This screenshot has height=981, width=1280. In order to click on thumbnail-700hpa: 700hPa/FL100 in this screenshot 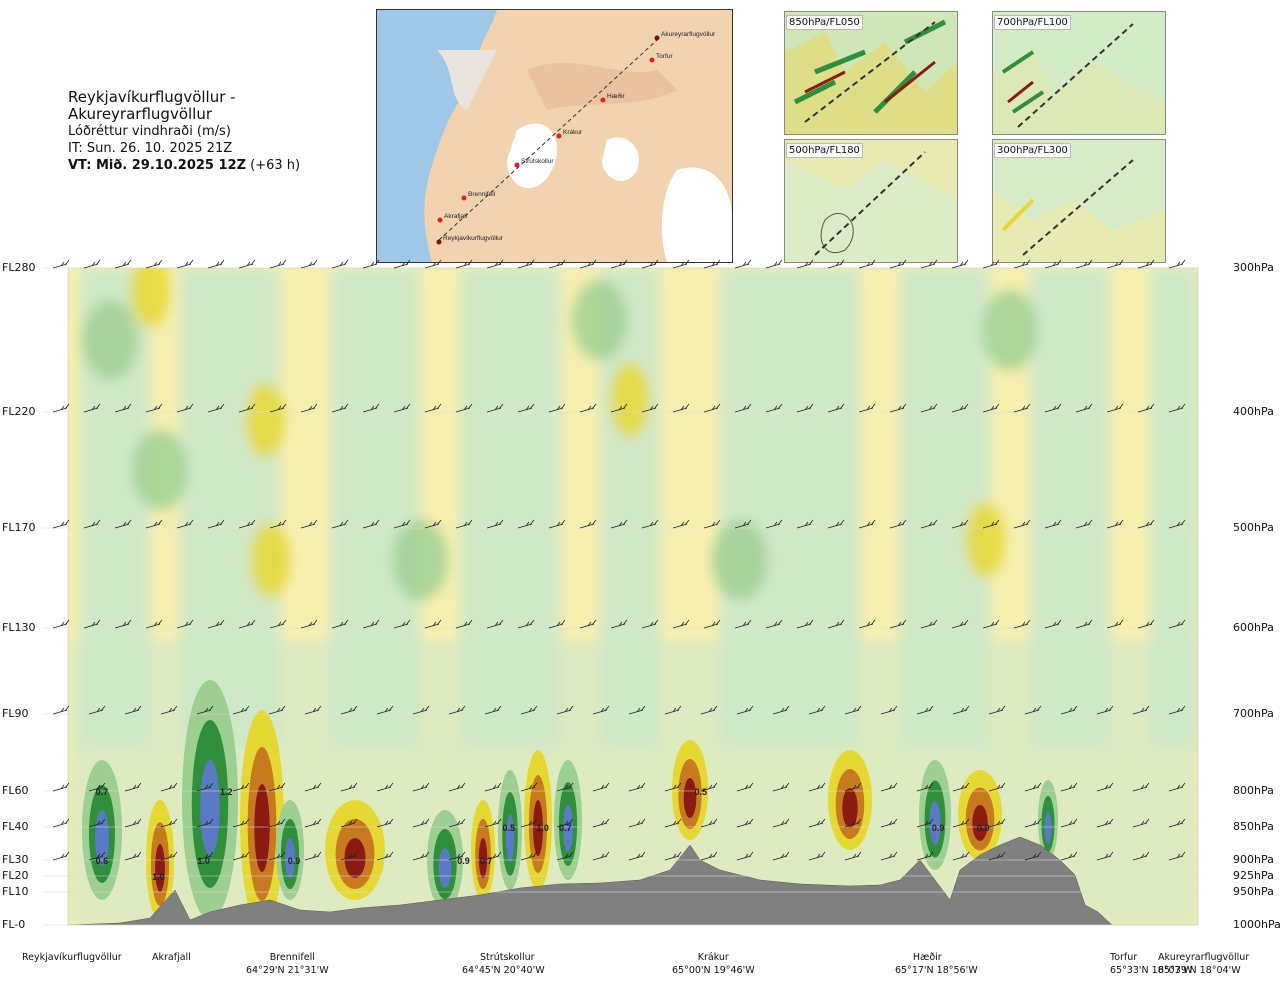, I will do `click(1079, 73)`.